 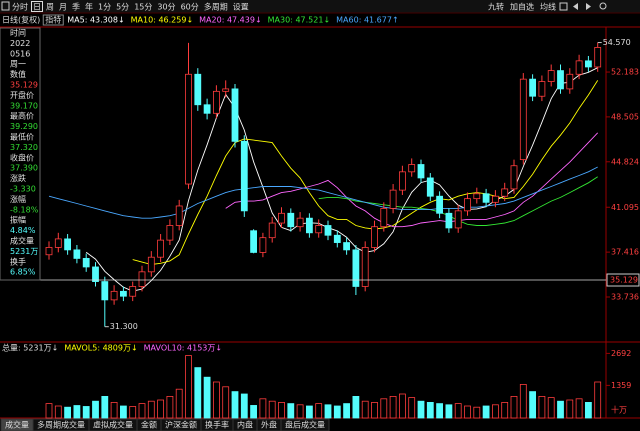 I want to click on toolbar-item: 九转, so click(x=496, y=7).